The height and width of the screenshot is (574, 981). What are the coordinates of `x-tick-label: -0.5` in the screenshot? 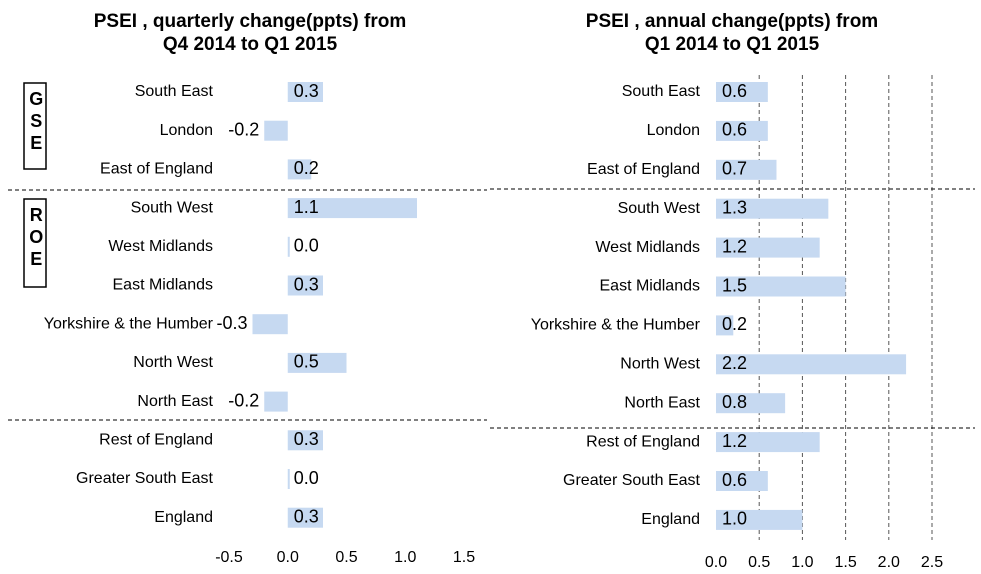 It's located at (229, 557).